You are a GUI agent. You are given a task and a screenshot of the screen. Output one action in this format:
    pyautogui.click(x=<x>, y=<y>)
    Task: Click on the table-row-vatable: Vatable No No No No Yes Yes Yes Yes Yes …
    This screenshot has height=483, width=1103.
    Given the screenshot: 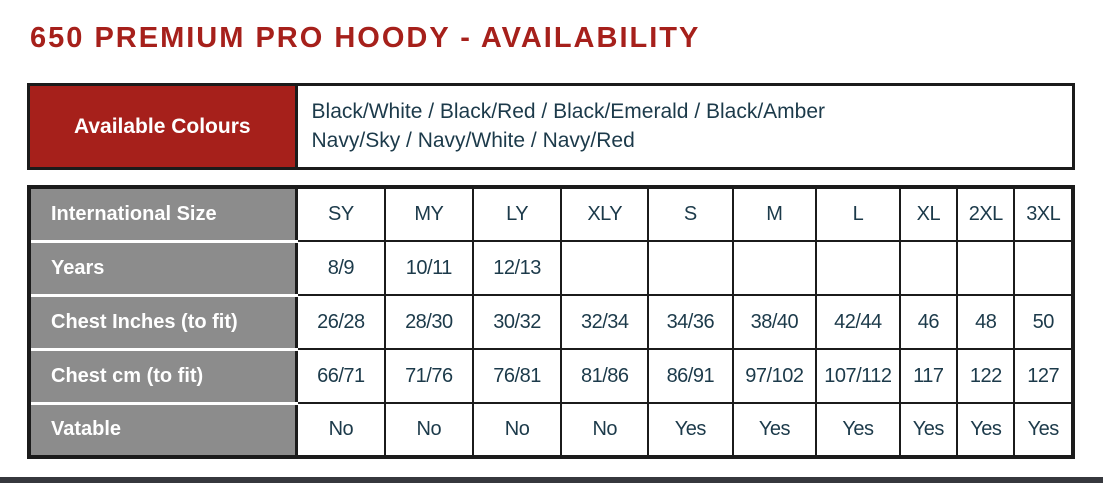 What is the action you would take?
    pyautogui.click(x=551, y=430)
    